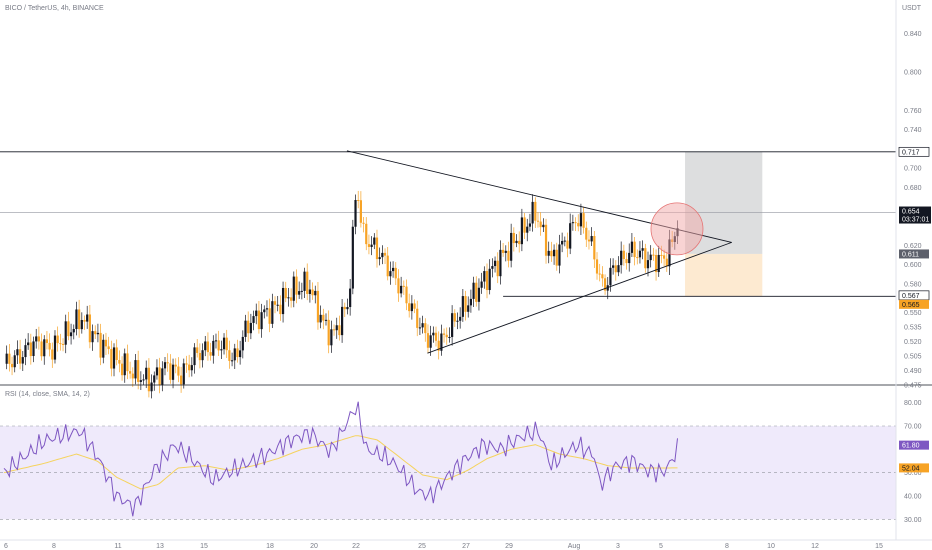 The image size is (932, 550). Describe the element at coordinates (574, 546) in the screenshot. I see `time-tick-label: Aug` at that location.